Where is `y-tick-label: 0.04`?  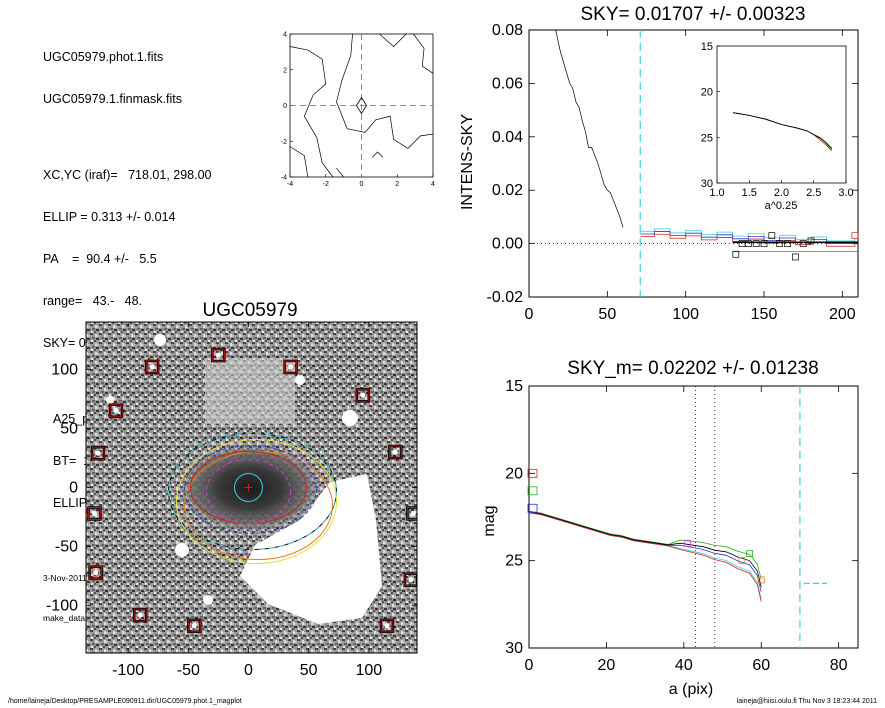 y-tick-label: 0.04 is located at coordinates (507, 137).